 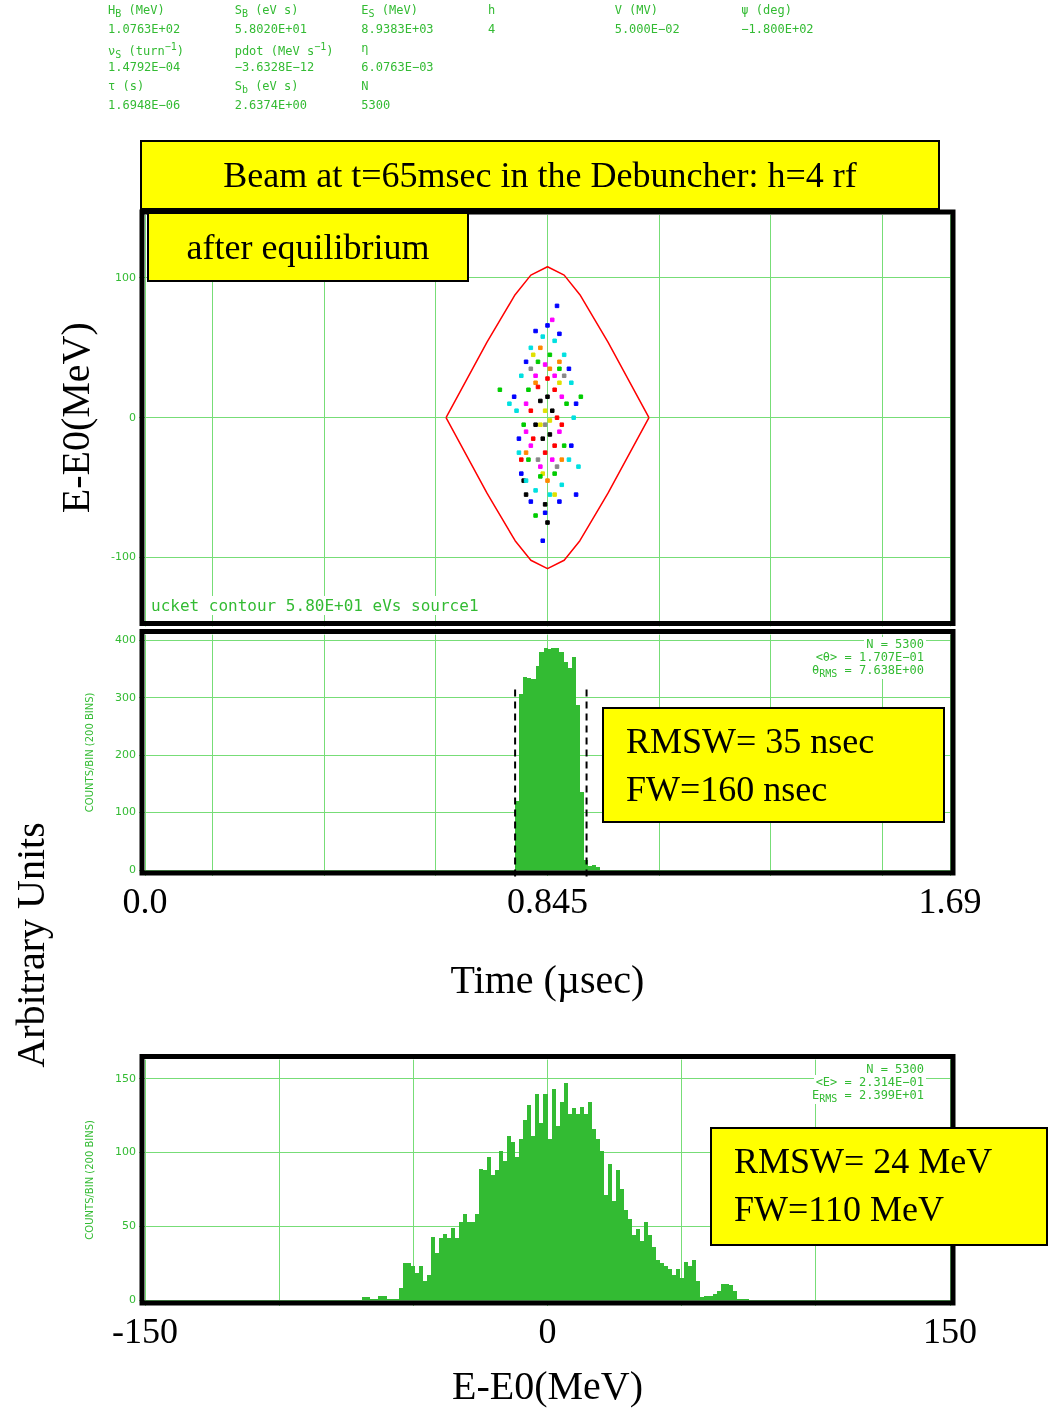 What do you see at coordinates (751, 741) in the screenshot?
I see `annotation: RMSW= 35 nsec` at bounding box center [751, 741].